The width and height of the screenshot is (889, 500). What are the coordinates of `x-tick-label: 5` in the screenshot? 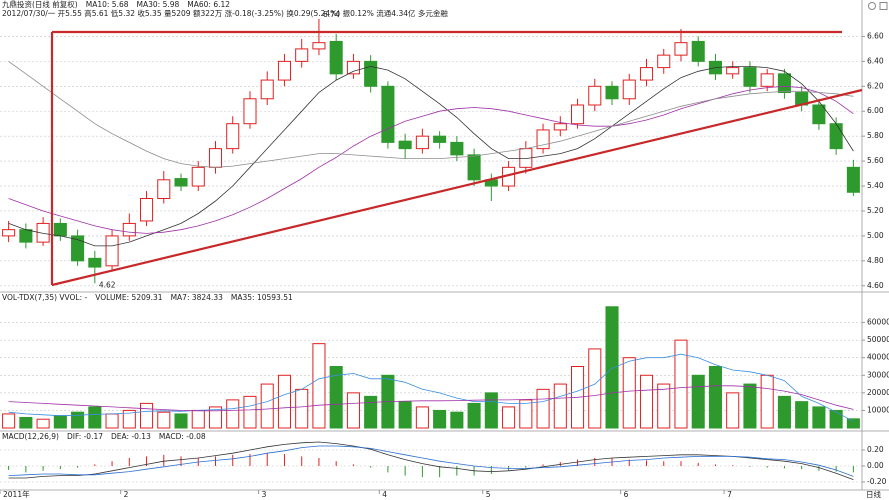 It's located at (488, 494).